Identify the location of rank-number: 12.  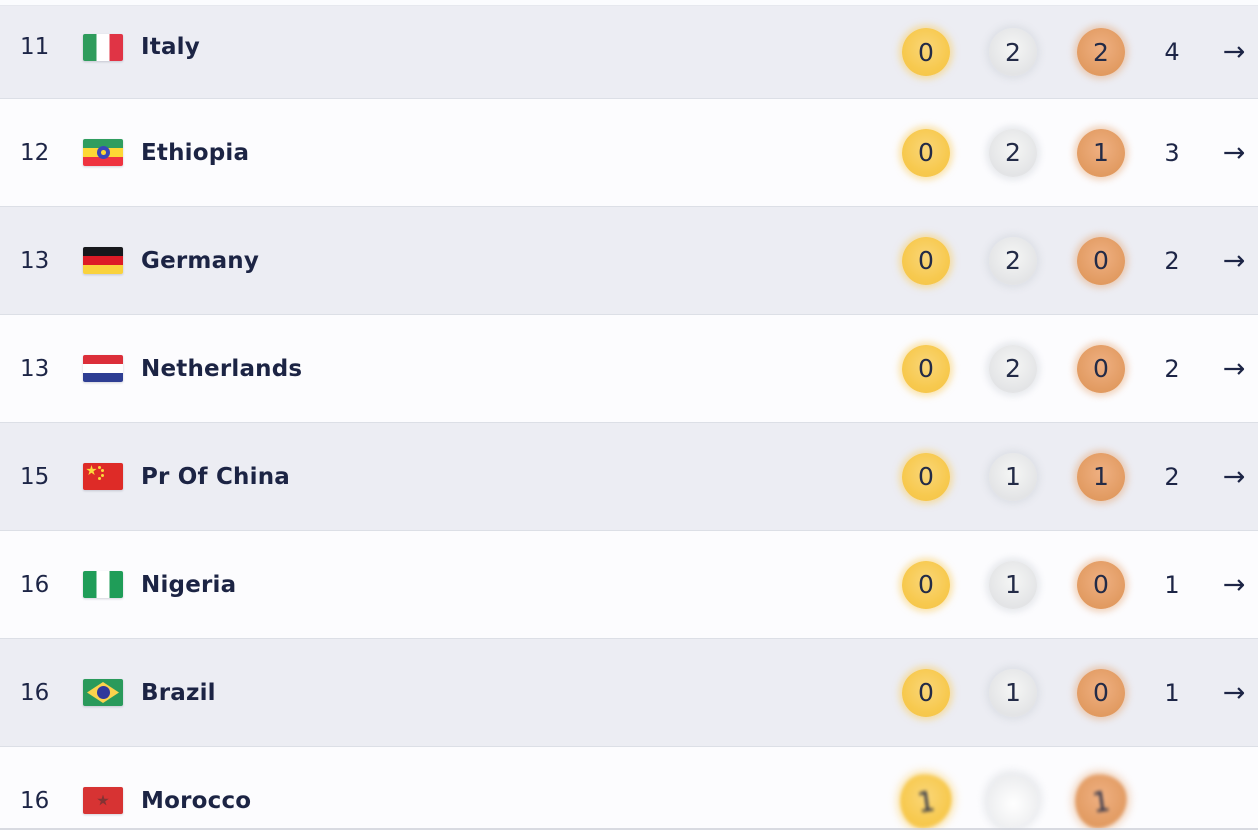
(35, 152).